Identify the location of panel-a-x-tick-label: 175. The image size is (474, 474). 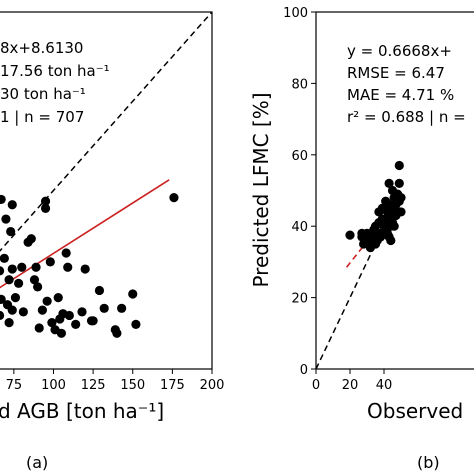
(172, 385).